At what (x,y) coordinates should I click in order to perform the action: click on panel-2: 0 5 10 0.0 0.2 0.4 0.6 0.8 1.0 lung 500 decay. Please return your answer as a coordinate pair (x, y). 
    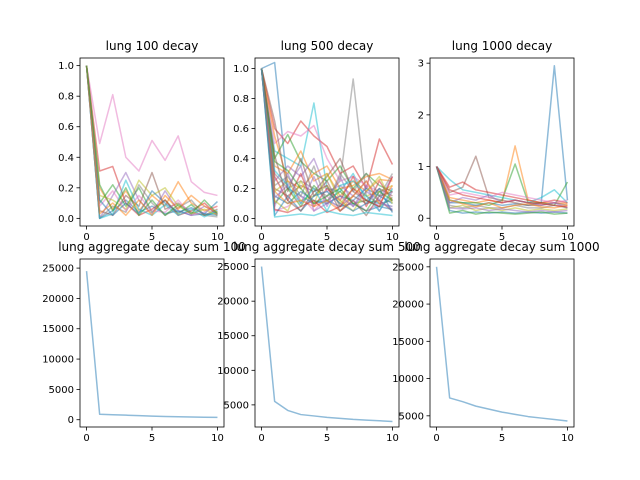
    Looking at the image, I should click on (316, 141).